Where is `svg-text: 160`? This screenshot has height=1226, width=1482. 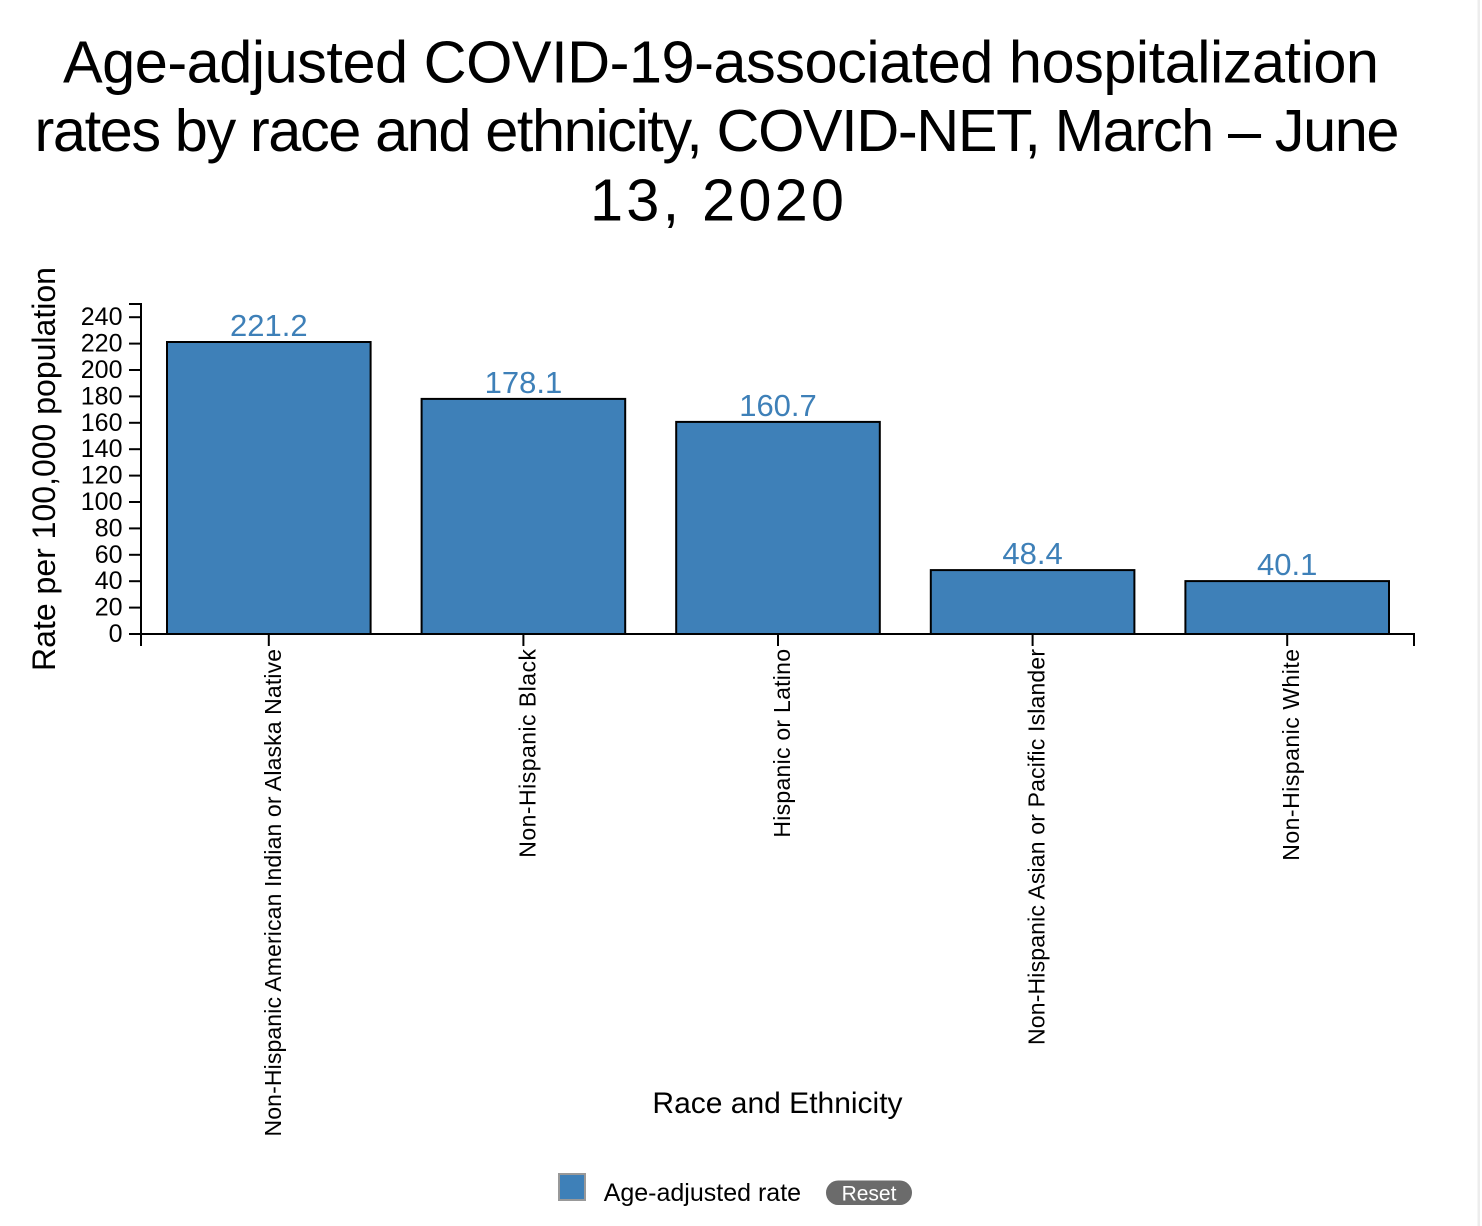 svg-text: 160 is located at coordinates (102, 423).